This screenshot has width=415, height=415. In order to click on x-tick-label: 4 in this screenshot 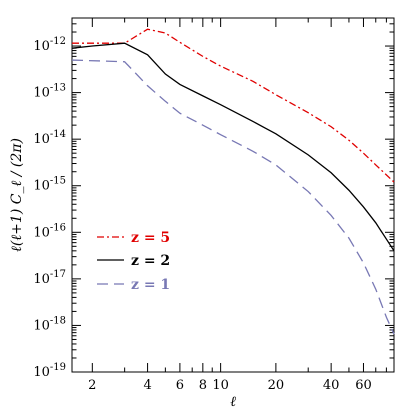, I will do `click(147, 385)`.